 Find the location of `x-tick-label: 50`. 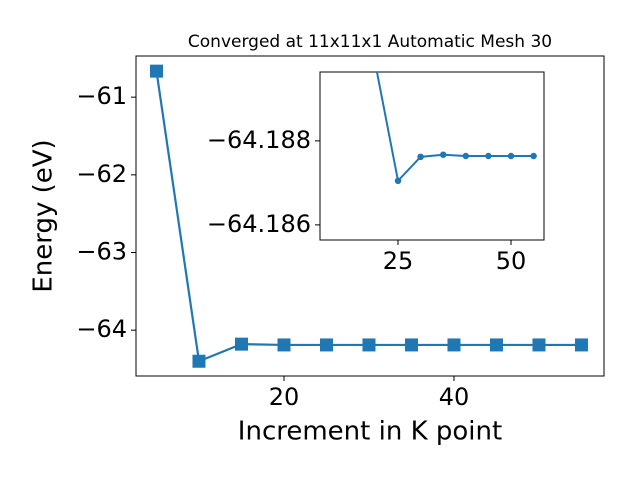

x-tick-label: 50 is located at coordinates (511, 261).